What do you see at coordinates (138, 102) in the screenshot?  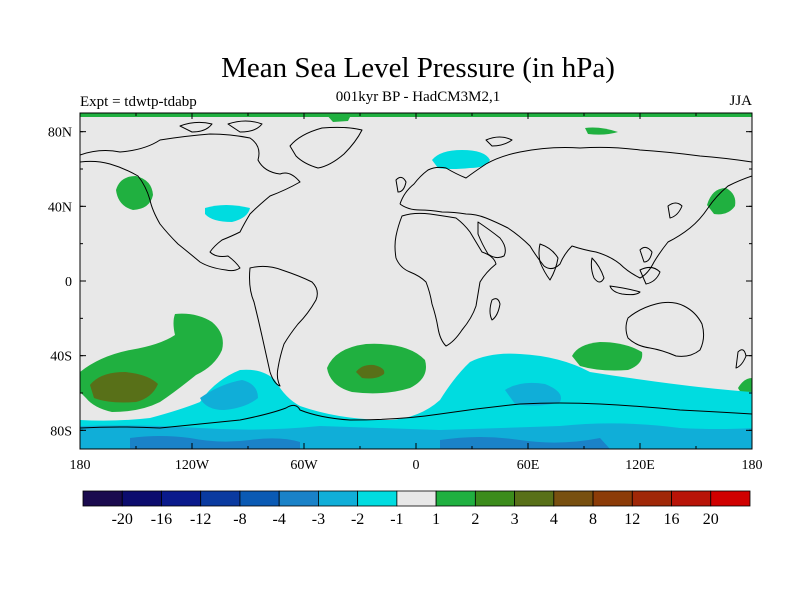 I see `experiment-label: Expt = tdwtp-tdabp` at bounding box center [138, 102].